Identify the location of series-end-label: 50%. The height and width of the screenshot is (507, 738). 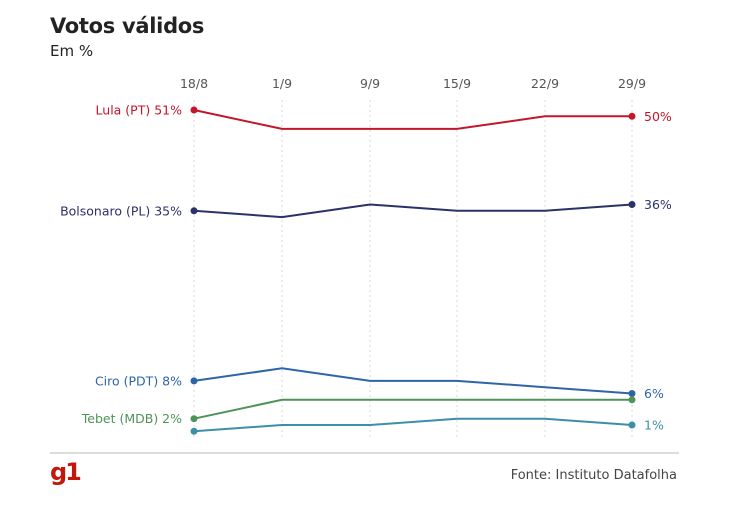
(658, 116).